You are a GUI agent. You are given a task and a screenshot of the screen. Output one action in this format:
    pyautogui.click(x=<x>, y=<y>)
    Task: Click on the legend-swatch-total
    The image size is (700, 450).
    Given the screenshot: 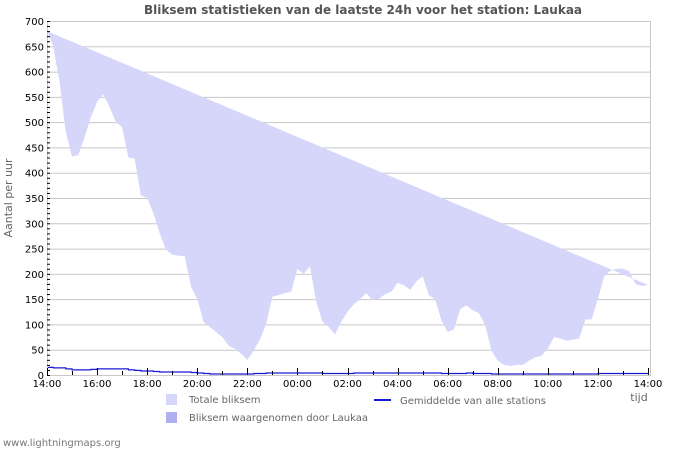 What is the action you would take?
    pyautogui.click(x=171, y=399)
    